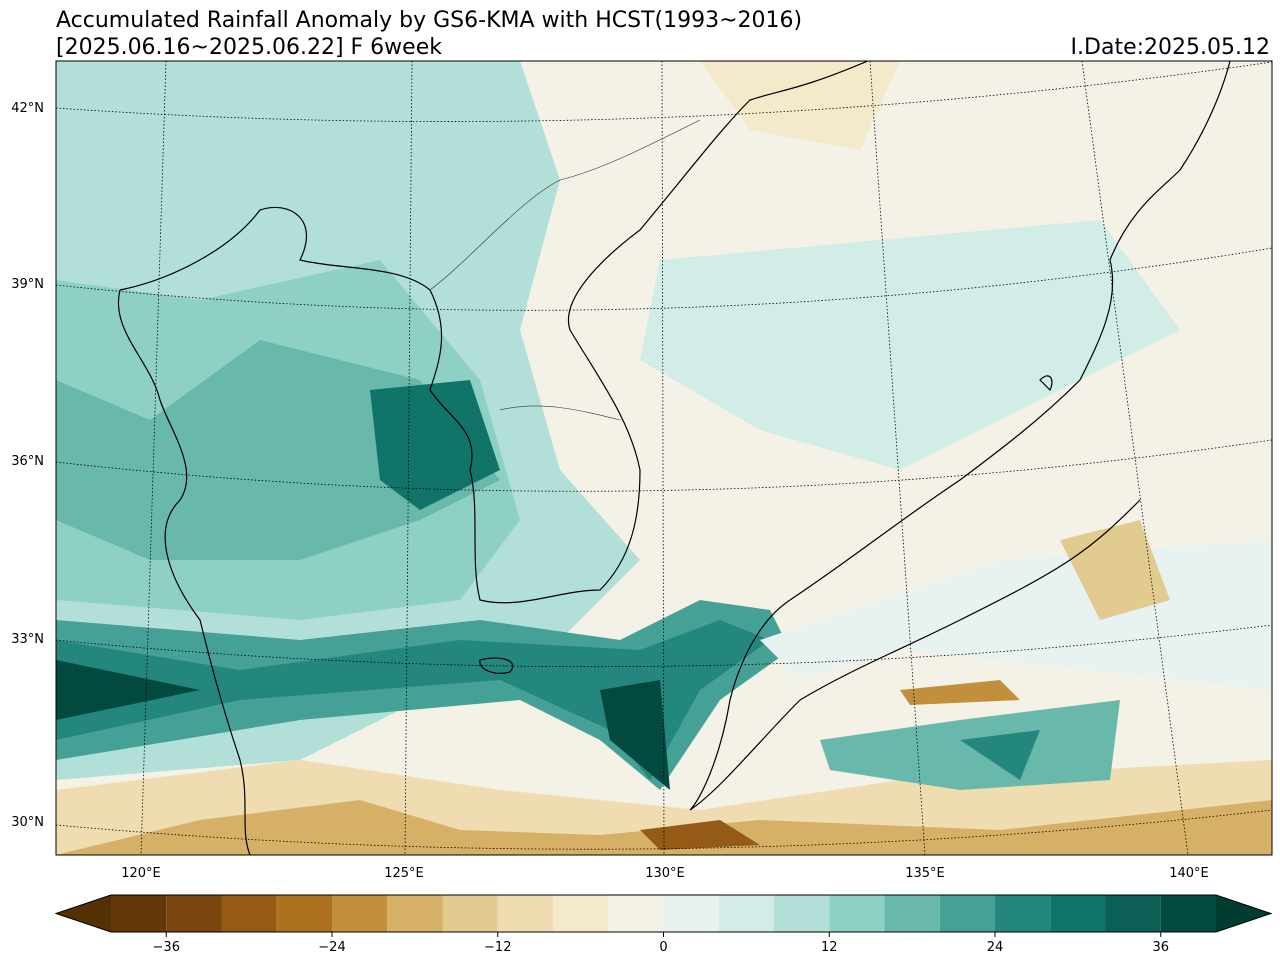 Image resolution: width=1280 pixels, height=965 pixels. Describe the element at coordinates (497, 947) in the screenshot. I see `colorbar-tick-label: −12` at that location.